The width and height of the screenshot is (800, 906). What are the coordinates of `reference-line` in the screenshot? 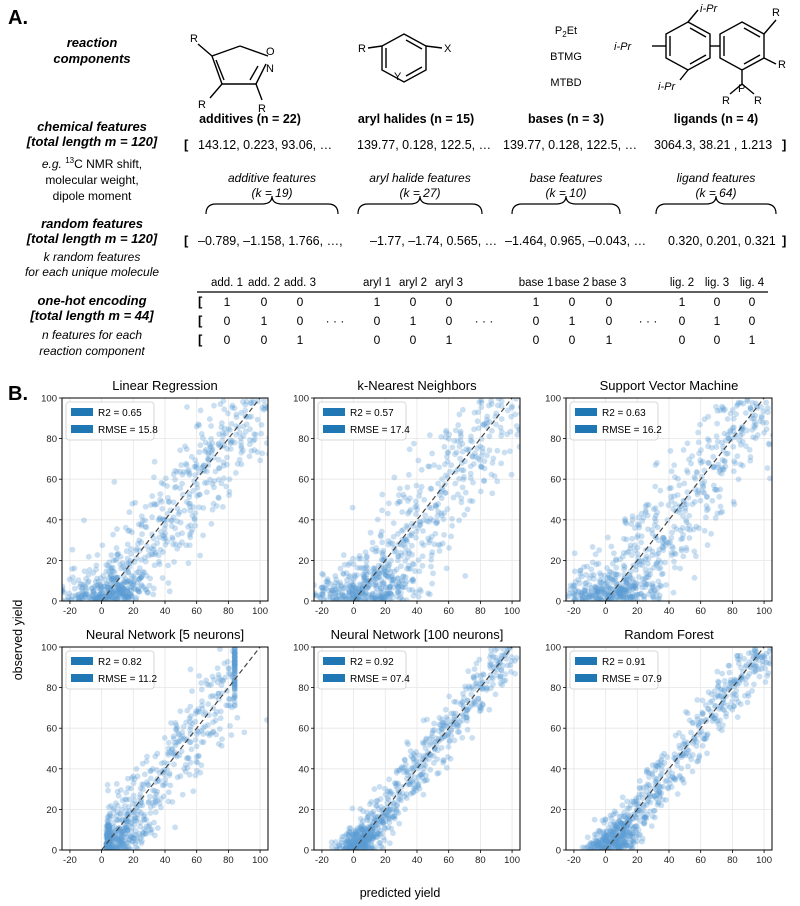 It's located at (181, 748).